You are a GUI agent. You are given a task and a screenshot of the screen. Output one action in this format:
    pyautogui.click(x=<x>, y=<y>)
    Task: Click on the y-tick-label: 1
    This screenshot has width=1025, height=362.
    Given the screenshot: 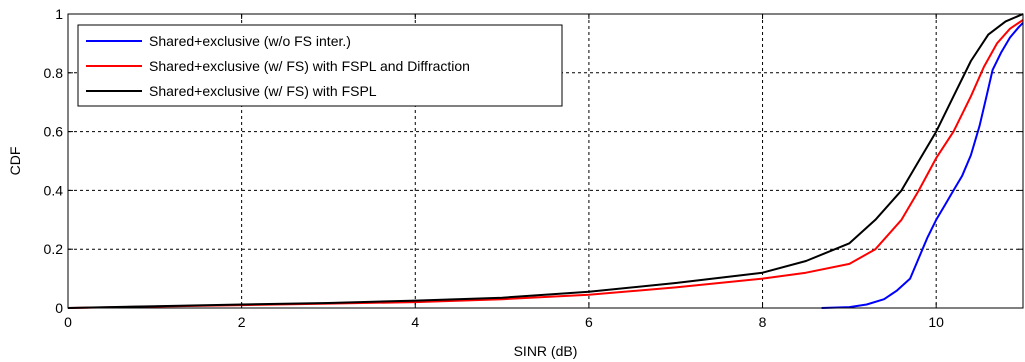 What is the action you would take?
    pyautogui.click(x=59, y=14)
    